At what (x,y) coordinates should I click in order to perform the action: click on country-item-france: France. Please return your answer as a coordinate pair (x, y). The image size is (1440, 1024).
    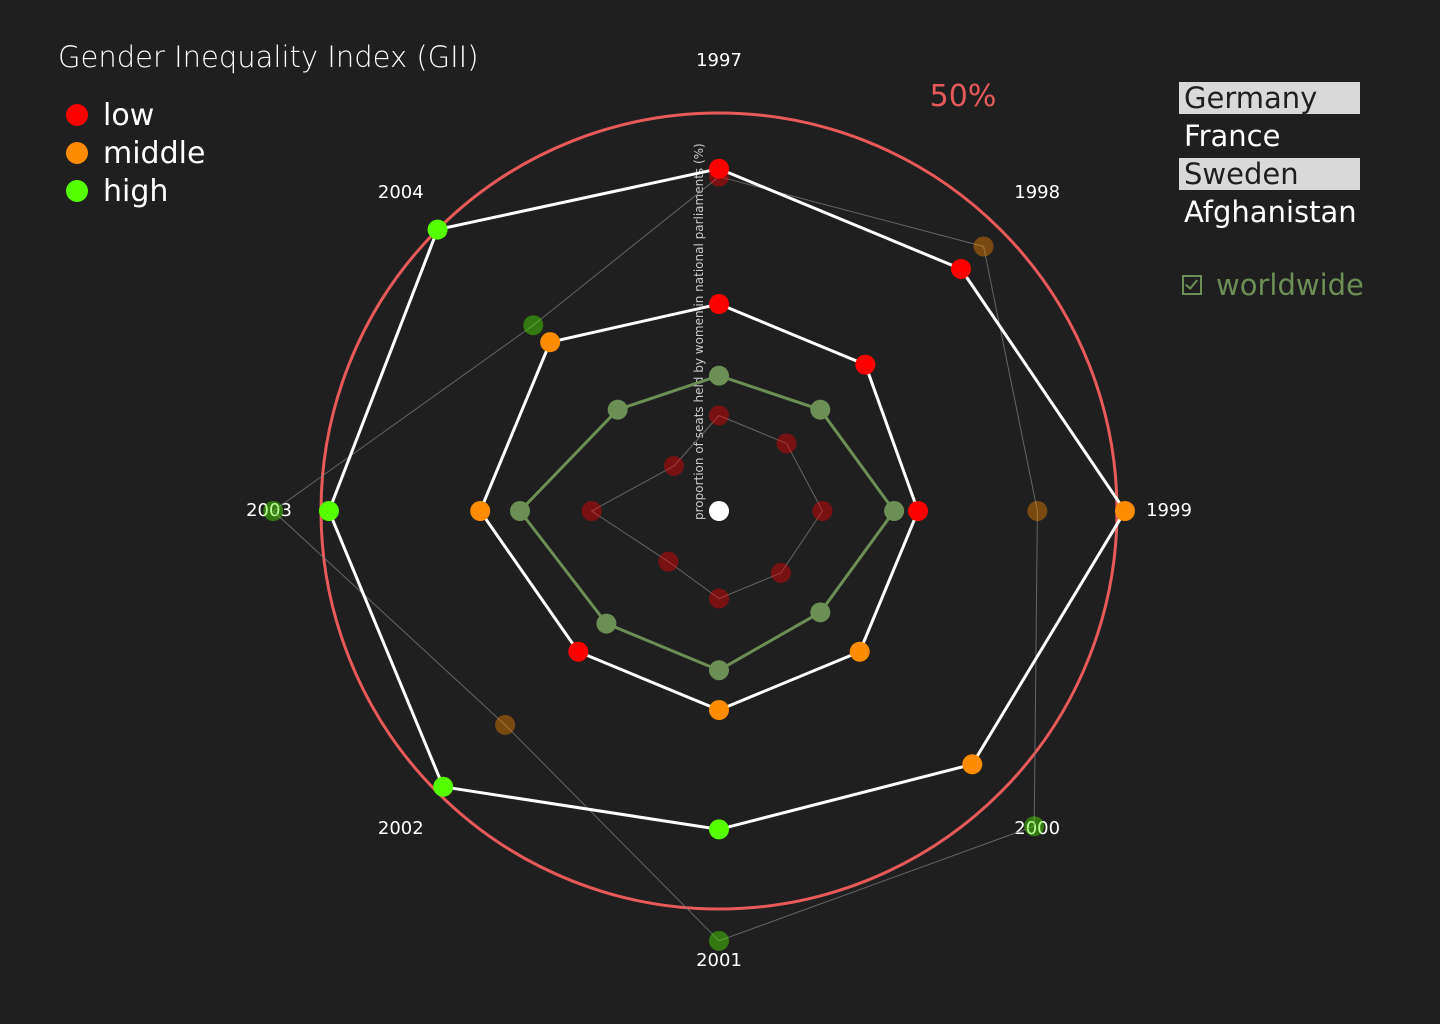
    Looking at the image, I should click on (1232, 136).